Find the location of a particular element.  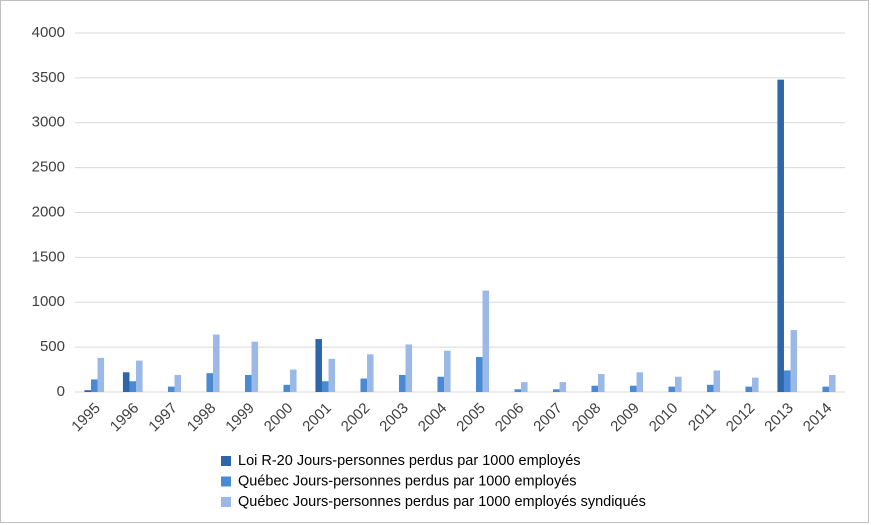

y-tick-label: 3000 is located at coordinates (48, 122).